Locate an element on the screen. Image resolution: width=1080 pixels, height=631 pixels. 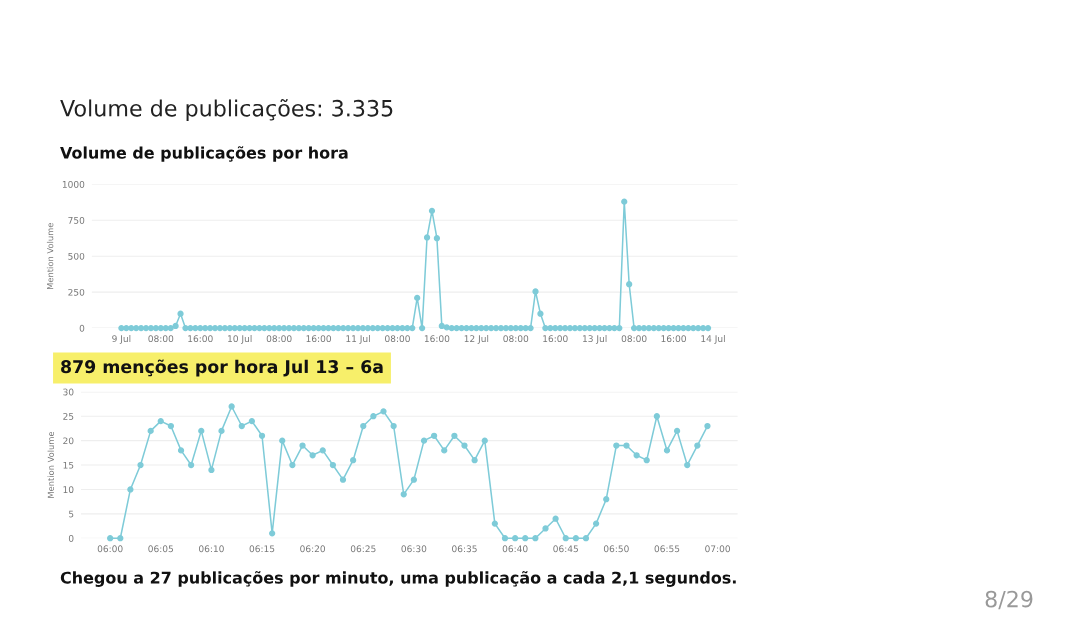
x-tick-label: 9 Jul is located at coordinates (121, 339).